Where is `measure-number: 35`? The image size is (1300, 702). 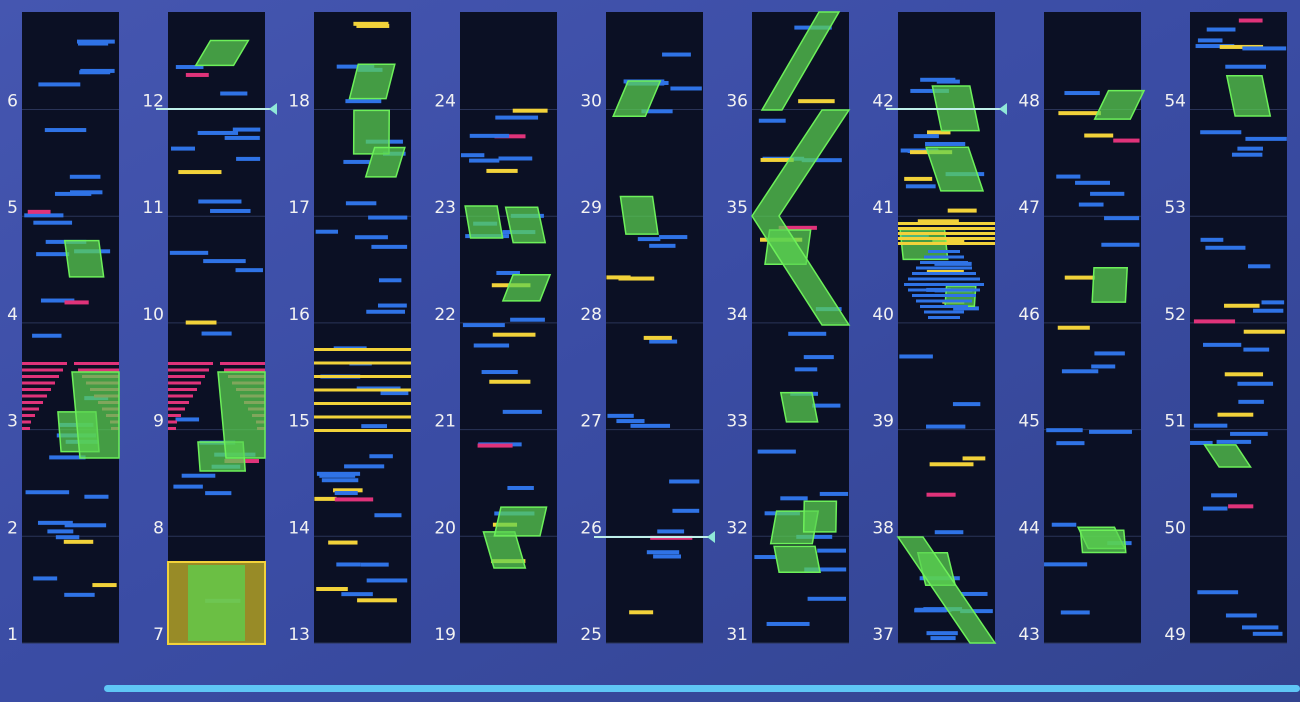 measure-number: 35 is located at coordinates (737, 208).